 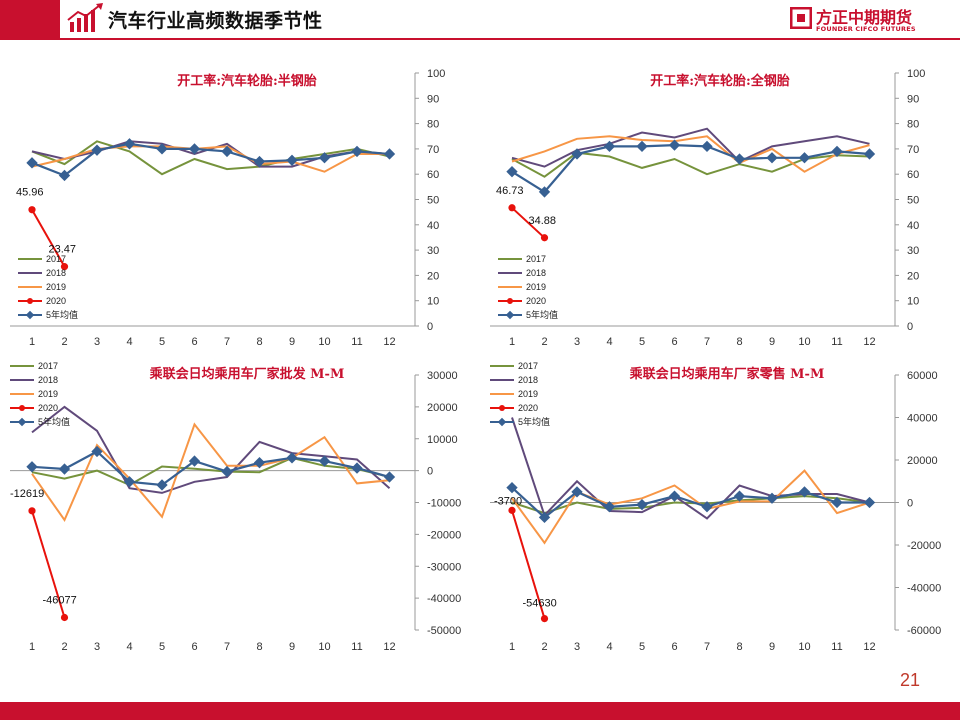 I want to click on y-tick-label: 0, so click(x=430, y=327).